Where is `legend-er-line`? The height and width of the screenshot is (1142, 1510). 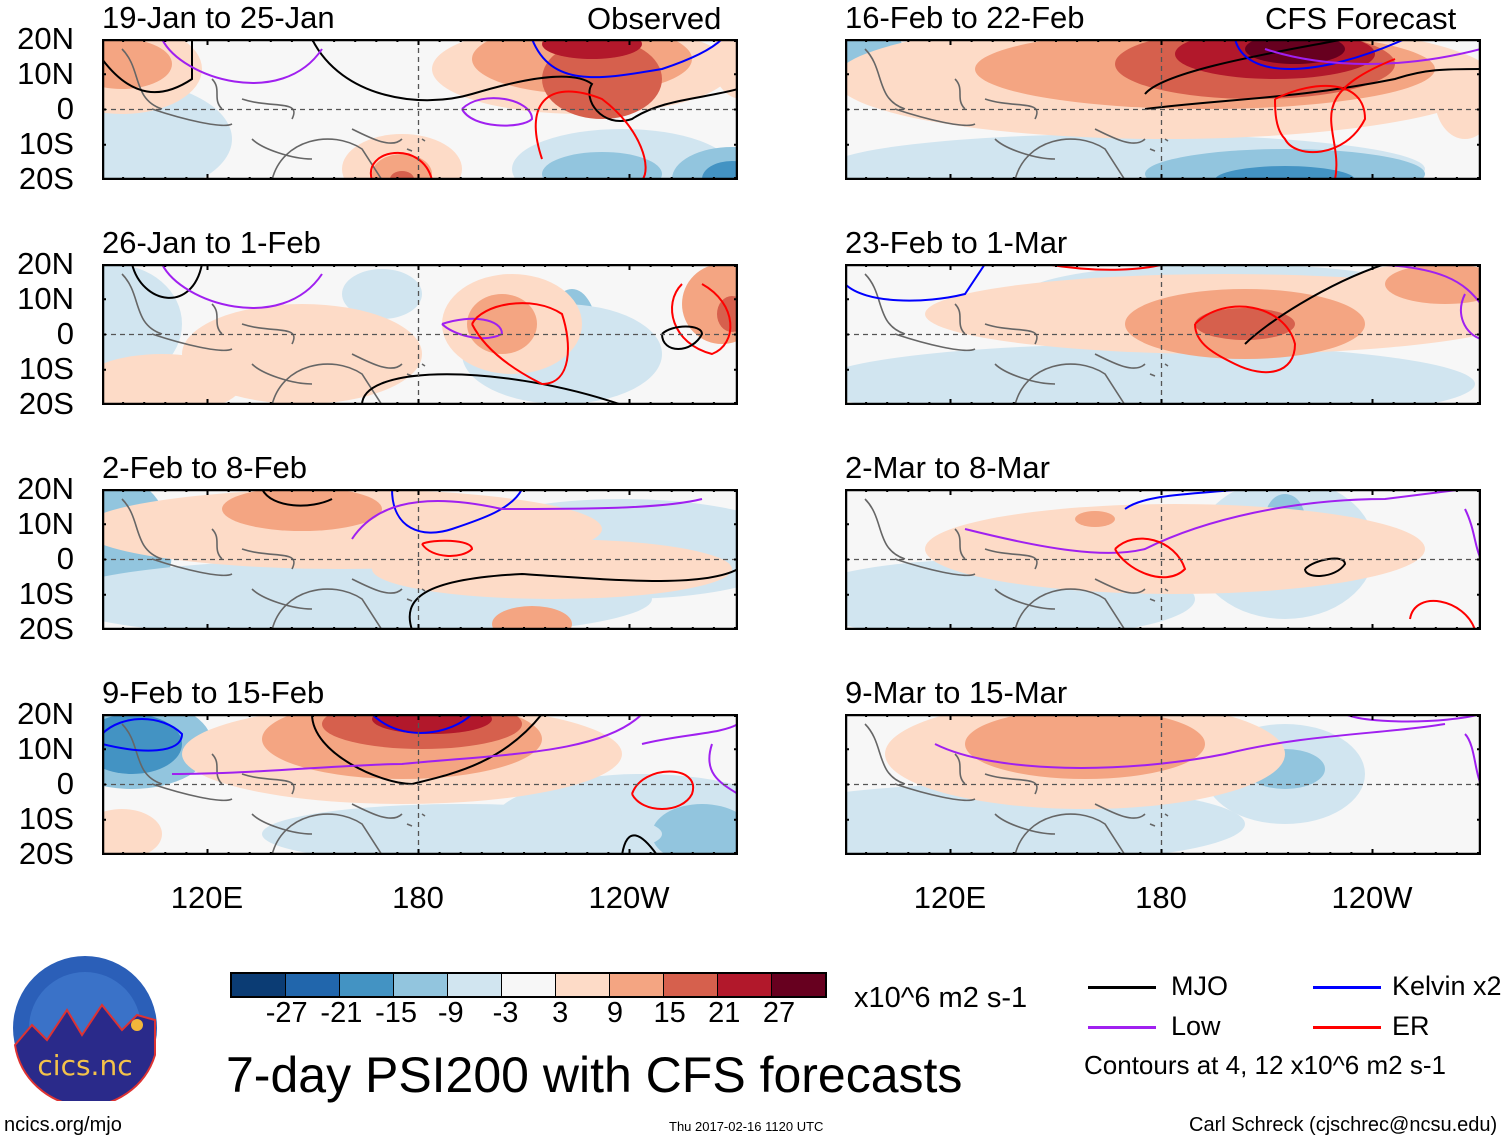 legend-er-line is located at coordinates (1347, 1027).